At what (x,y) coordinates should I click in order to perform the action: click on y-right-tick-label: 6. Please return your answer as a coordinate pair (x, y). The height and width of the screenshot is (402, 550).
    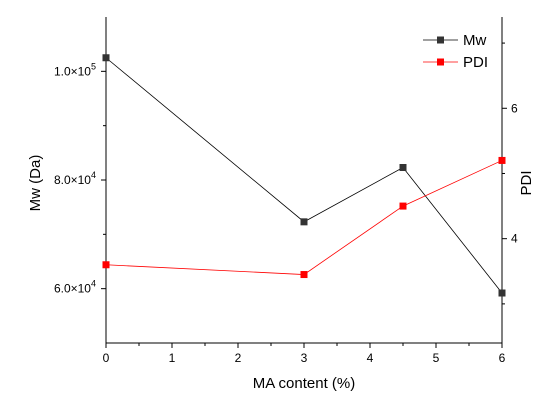
    Looking at the image, I should click on (514, 108).